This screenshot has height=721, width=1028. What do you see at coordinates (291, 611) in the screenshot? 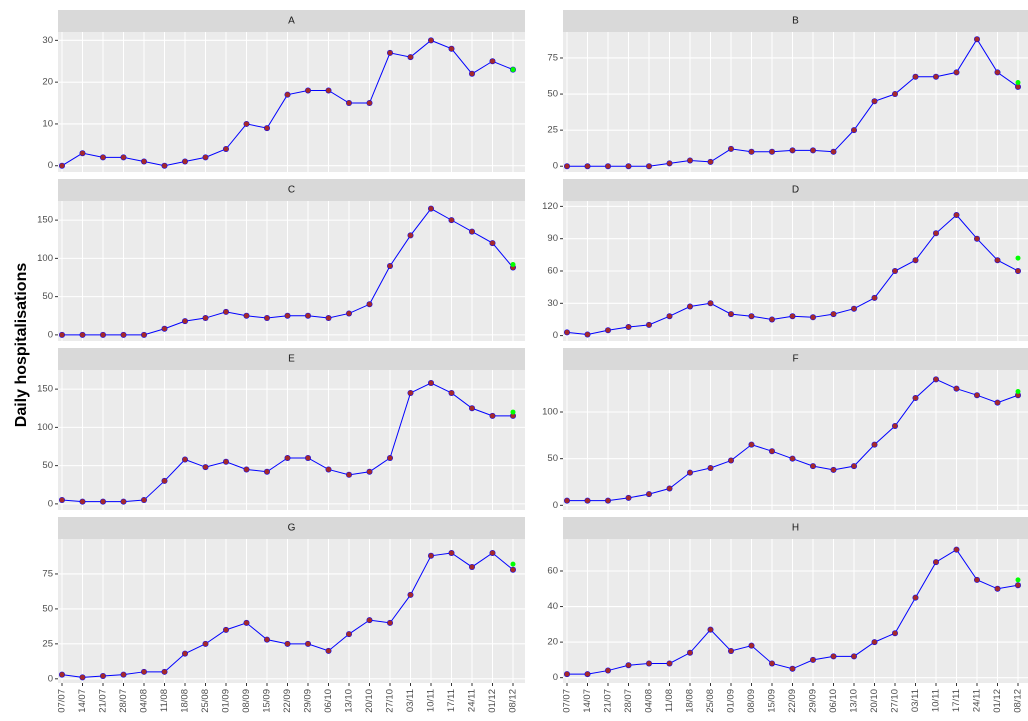
I see `panel-background` at bounding box center [291, 611].